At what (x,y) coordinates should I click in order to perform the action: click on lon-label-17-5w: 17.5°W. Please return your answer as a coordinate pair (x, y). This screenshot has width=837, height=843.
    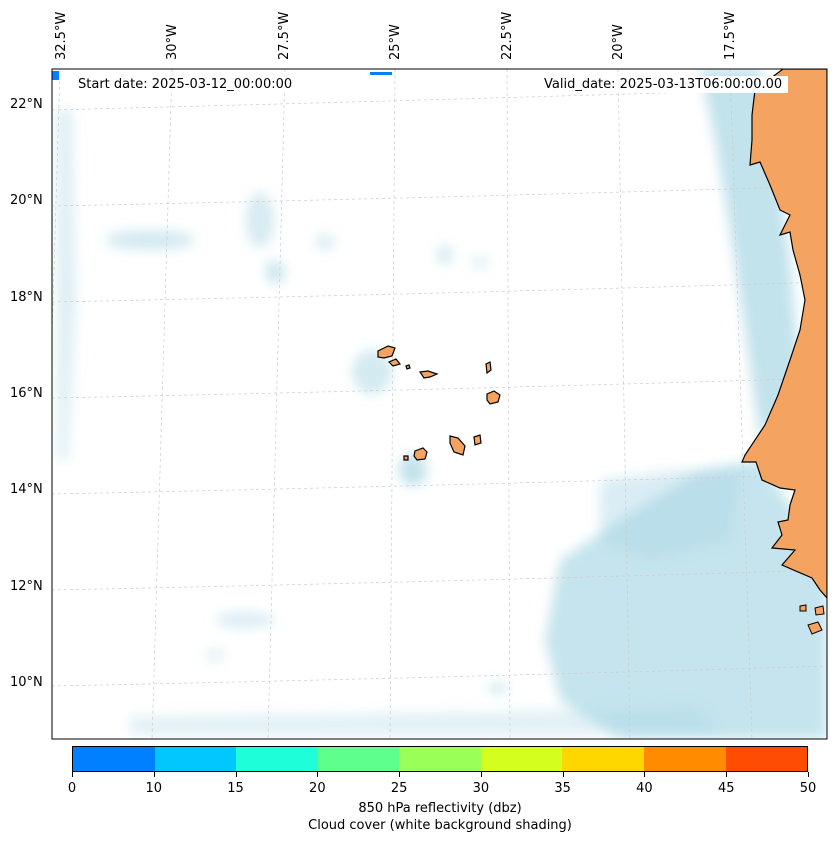
    Looking at the image, I should click on (730, 35).